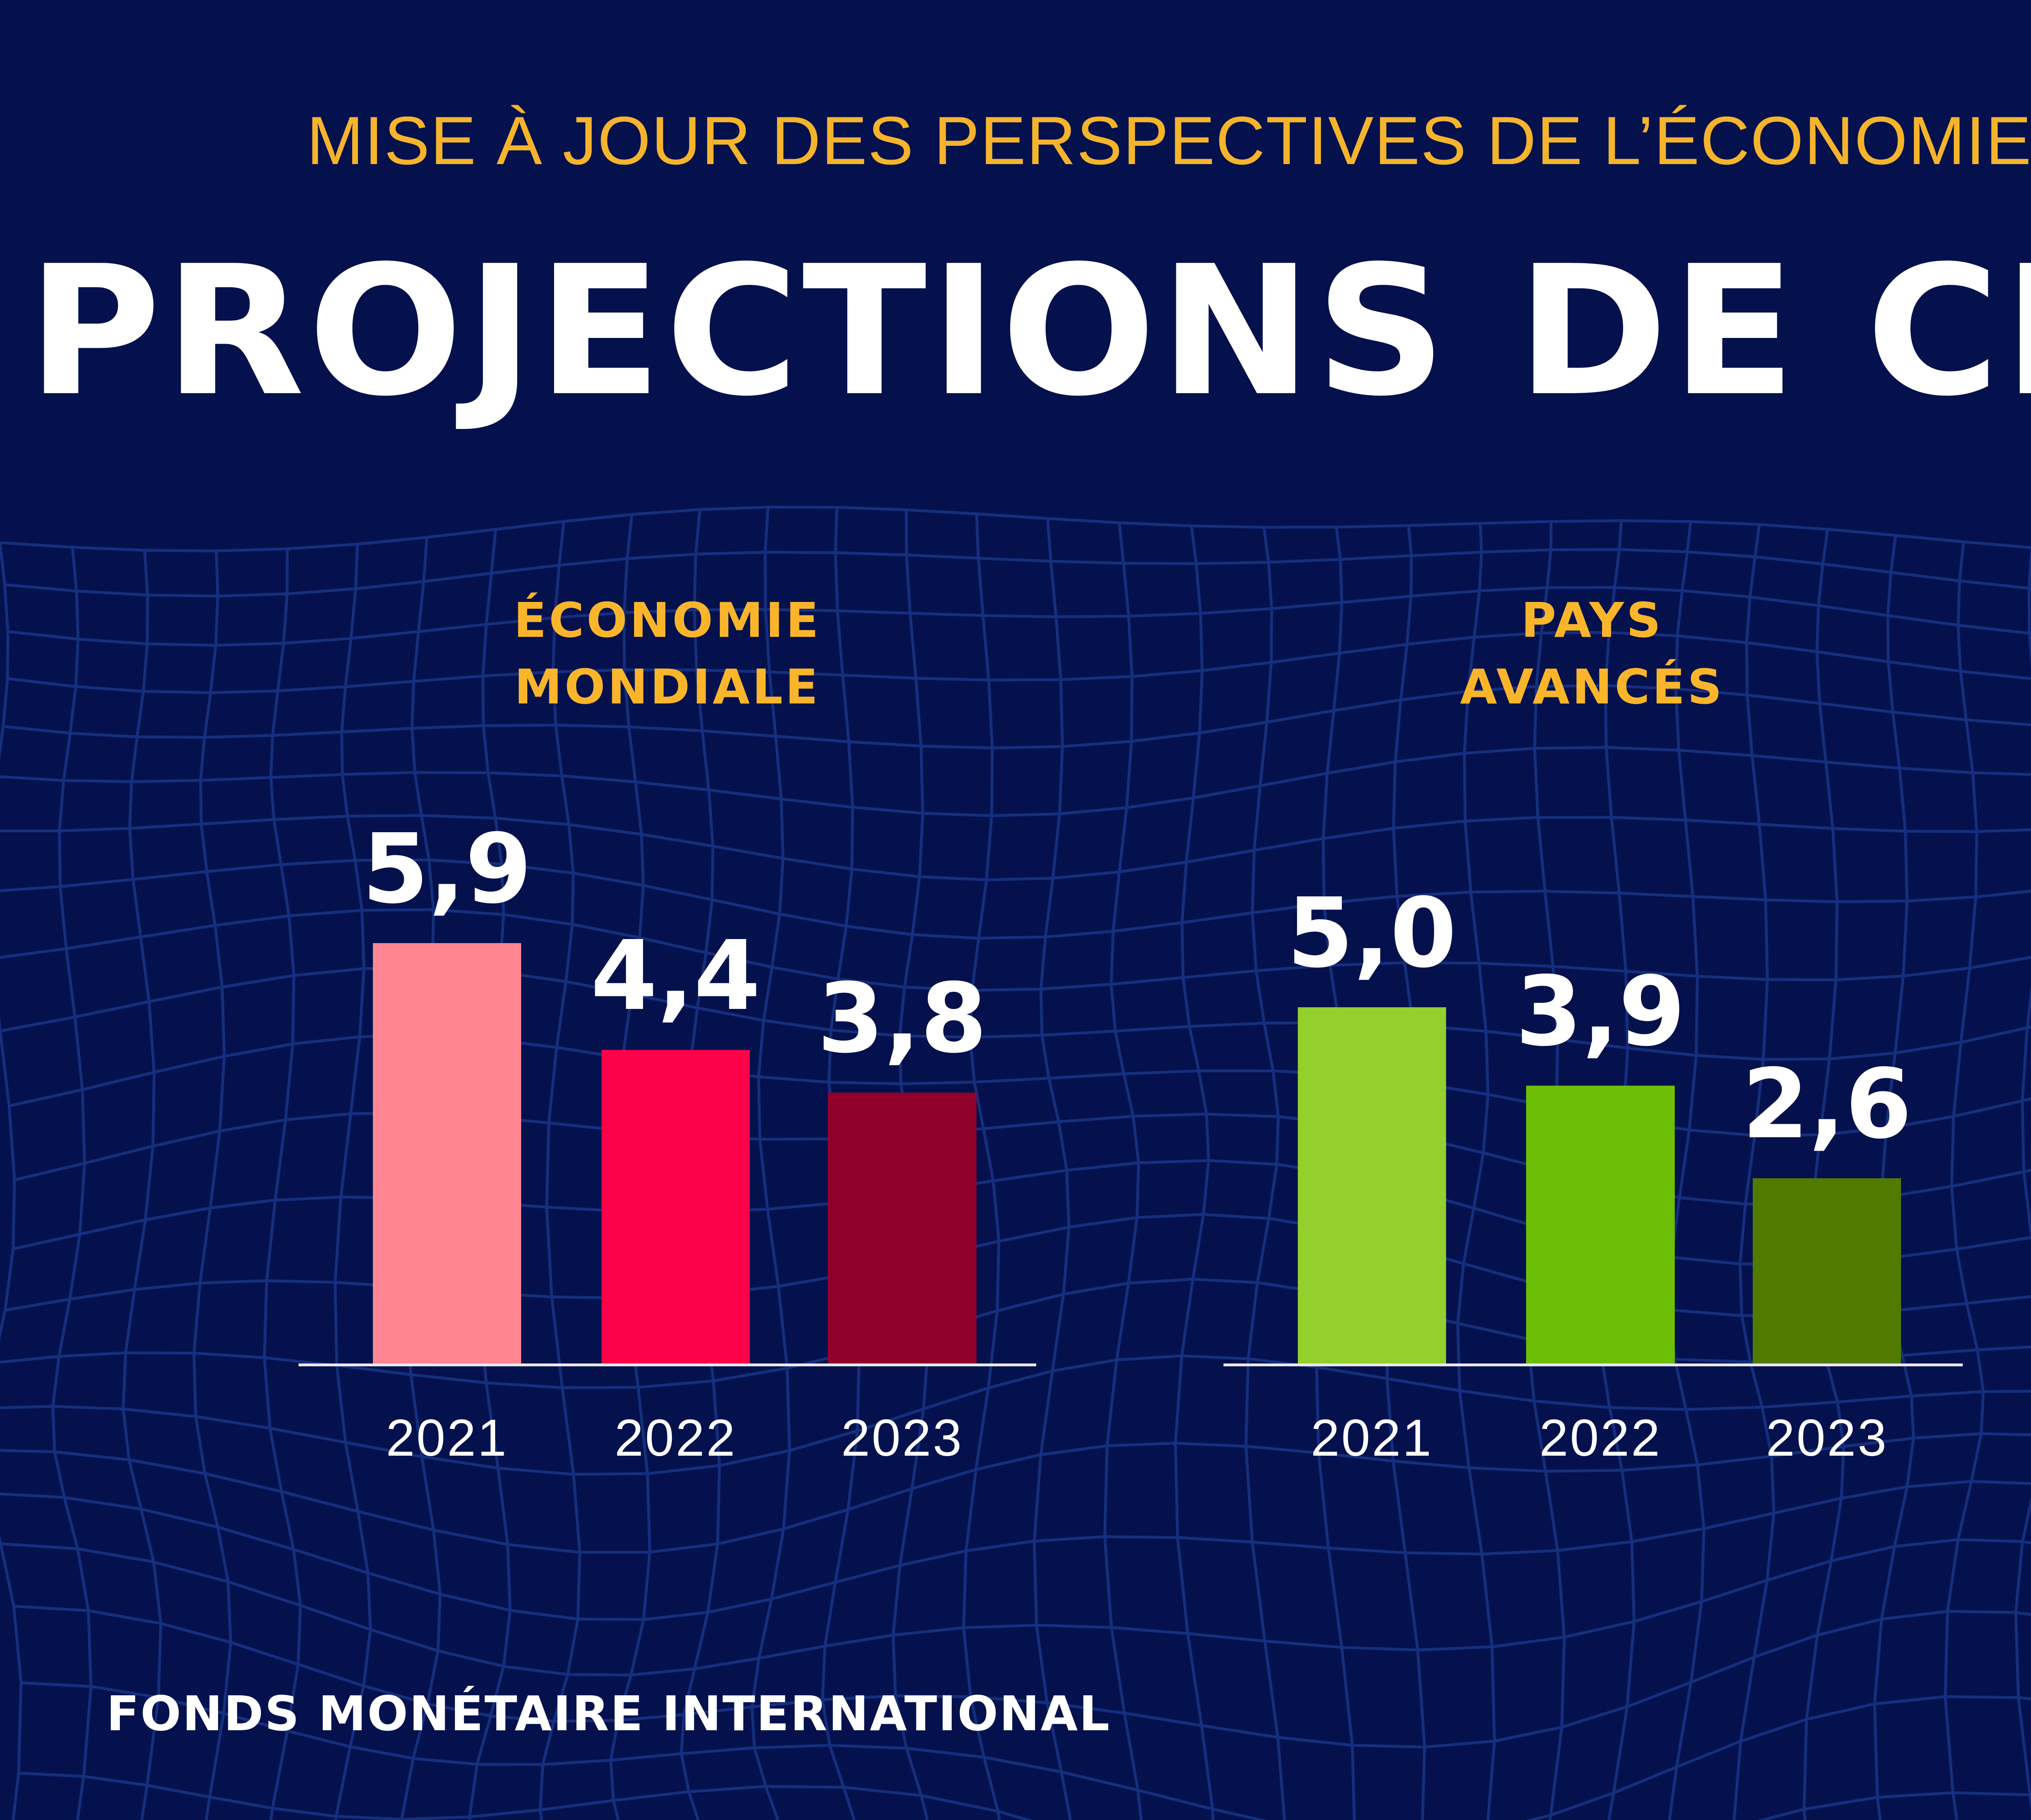 The height and width of the screenshot is (1820, 2031). Describe the element at coordinates (676, 976) in the screenshot. I see `data-label-2022: 4,4` at that location.